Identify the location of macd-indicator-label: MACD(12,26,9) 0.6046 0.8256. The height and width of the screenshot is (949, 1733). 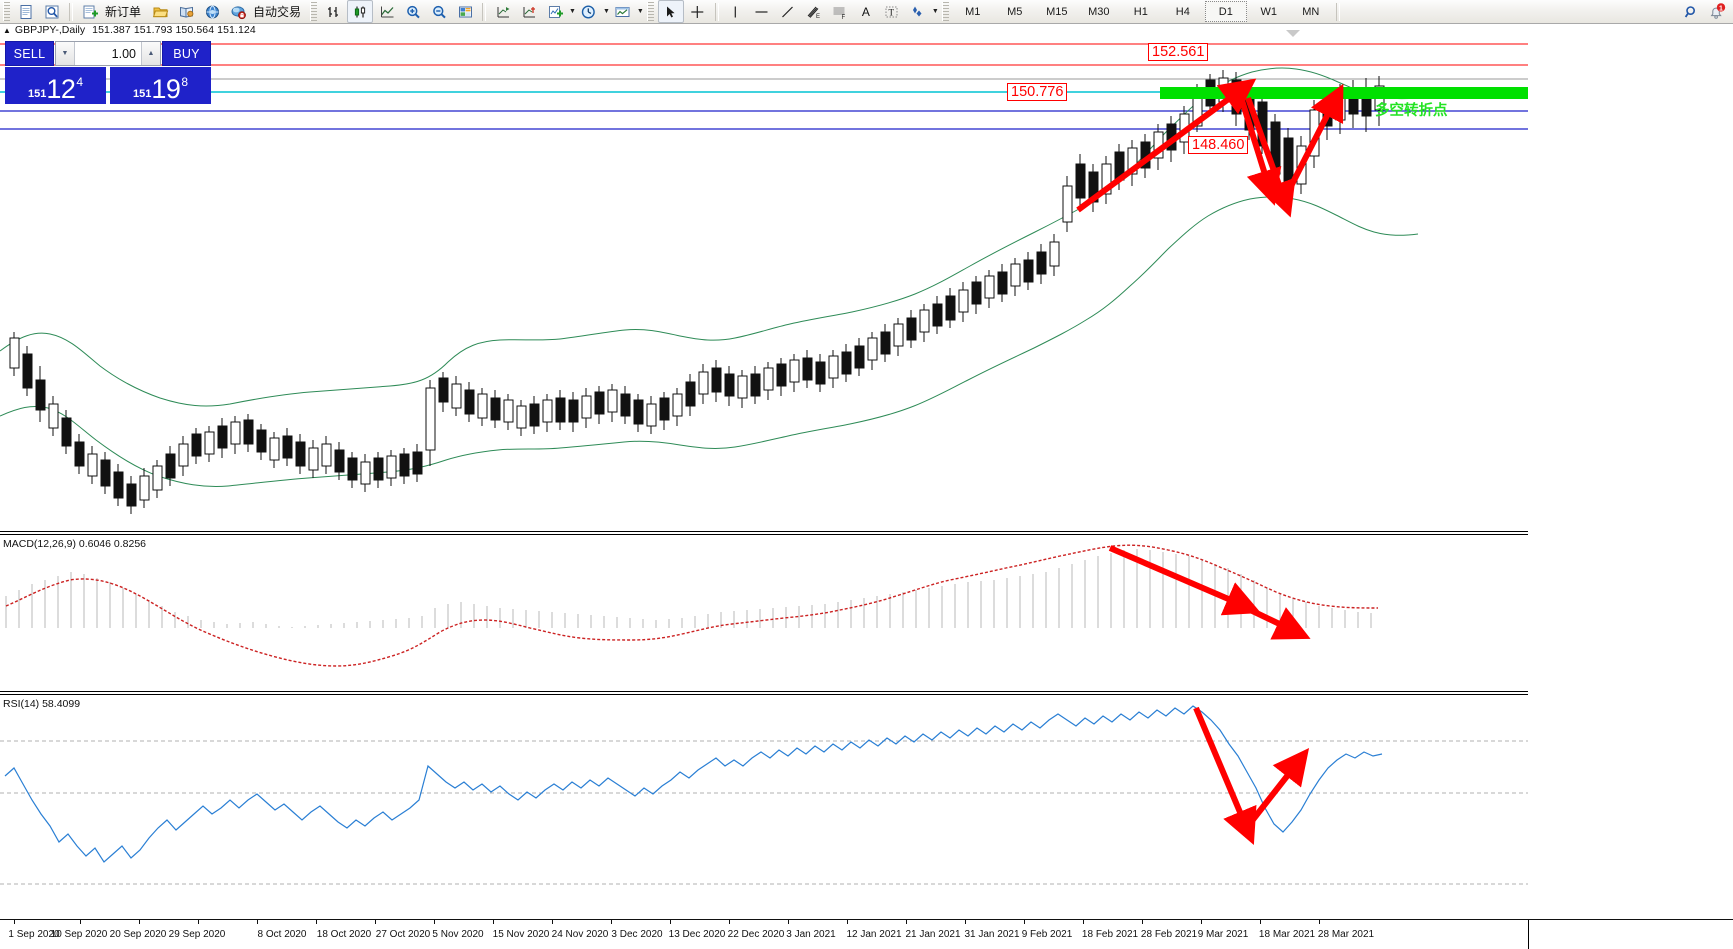
(75, 544).